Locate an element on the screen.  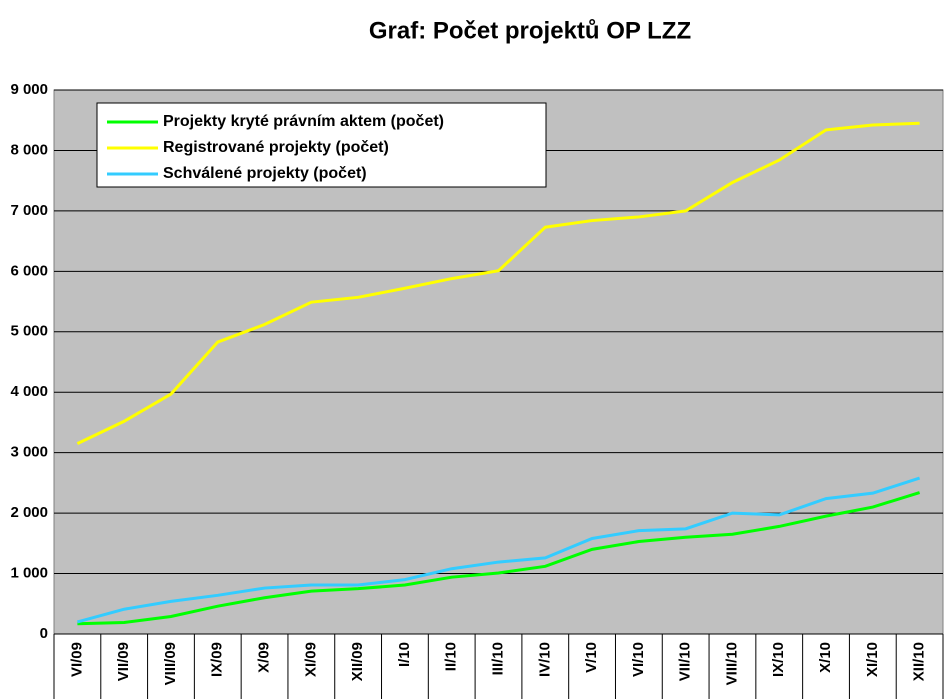
legend-label: Registrované projekty (počet) is located at coordinates (276, 147).